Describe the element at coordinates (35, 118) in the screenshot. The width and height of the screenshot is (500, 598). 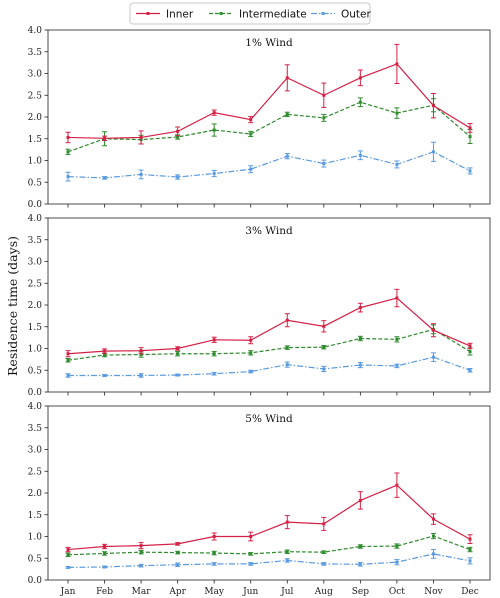
I see `y-tick-label: 2.0` at that location.